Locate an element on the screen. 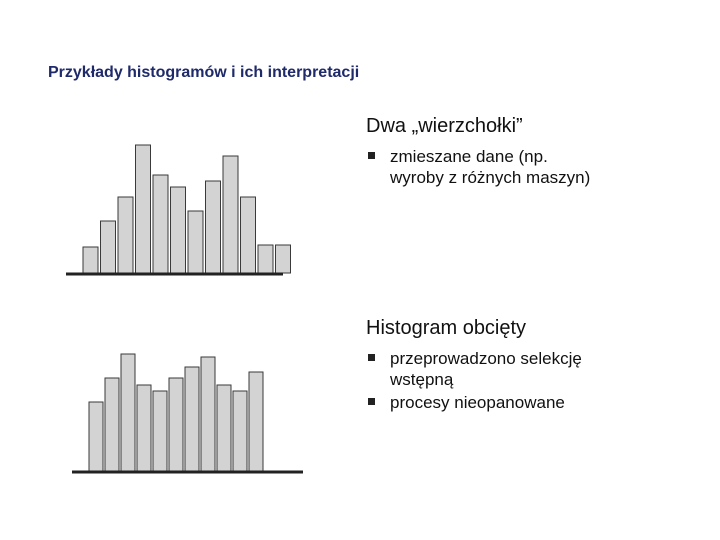 Image resolution: width=720 pixels, height=540 pixels. bullet-item: procesy nieopanowane is located at coordinates (531, 402).